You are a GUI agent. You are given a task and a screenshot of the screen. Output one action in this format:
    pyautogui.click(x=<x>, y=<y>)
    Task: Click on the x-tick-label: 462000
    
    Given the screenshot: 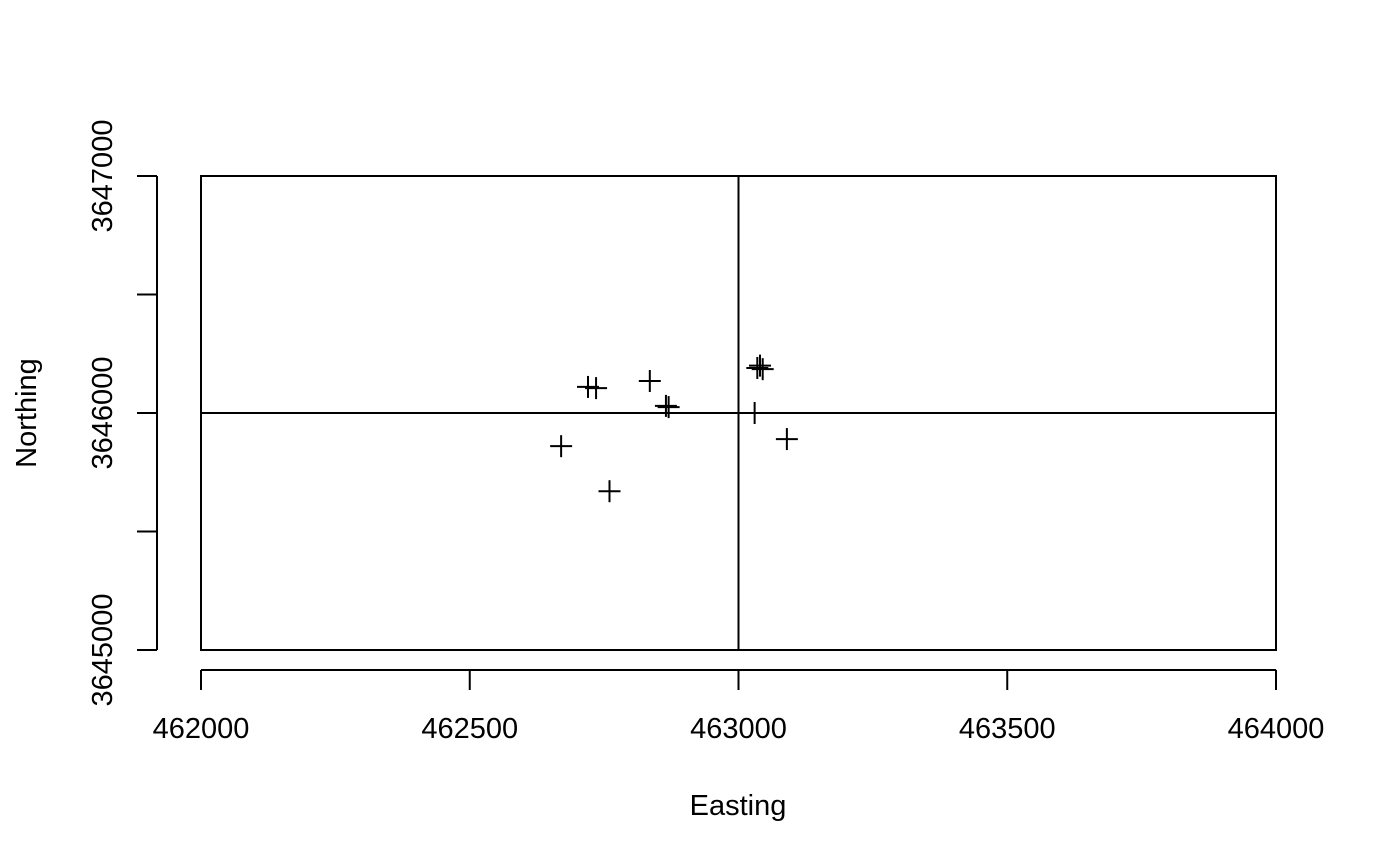 What is the action you would take?
    pyautogui.click(x=201, y=729)
    